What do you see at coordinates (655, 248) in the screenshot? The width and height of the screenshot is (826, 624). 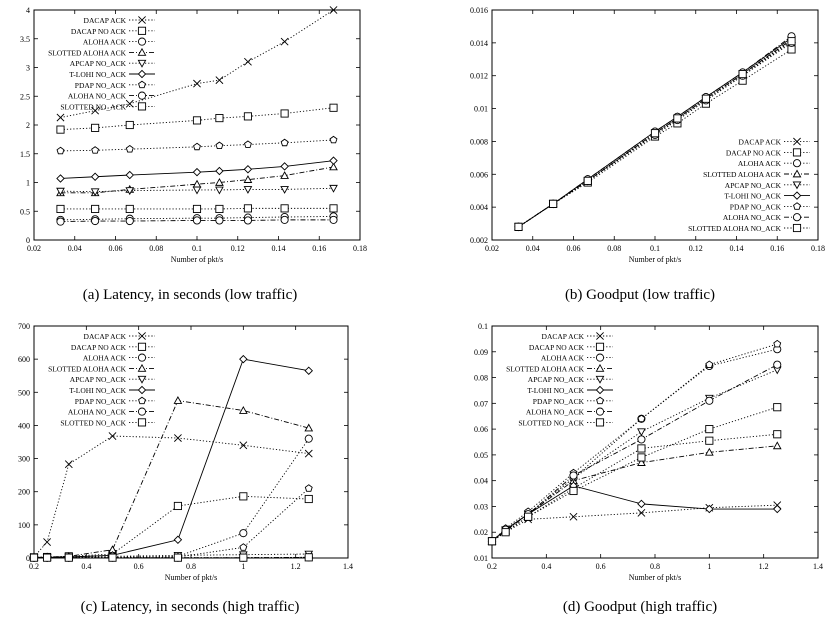 I see `x-tick-label: 0.1` at bounding box center [655, 248].